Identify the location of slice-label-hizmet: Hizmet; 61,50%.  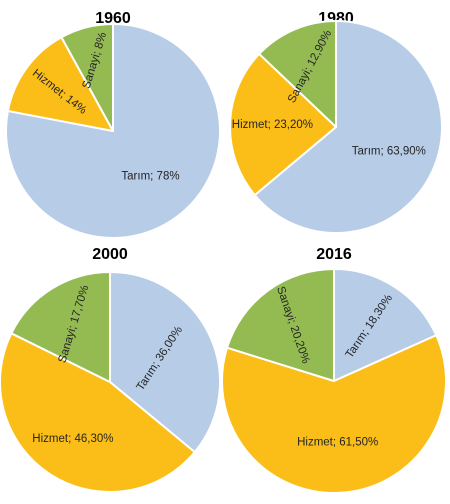
(337, 443).